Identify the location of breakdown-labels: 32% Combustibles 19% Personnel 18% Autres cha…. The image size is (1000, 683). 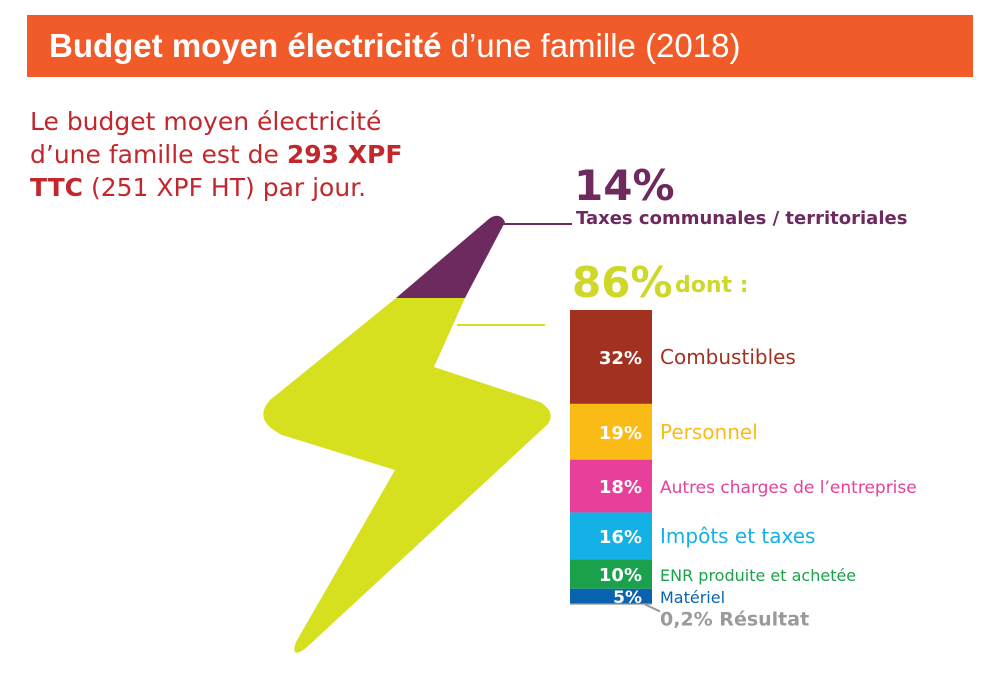
(758, 487).